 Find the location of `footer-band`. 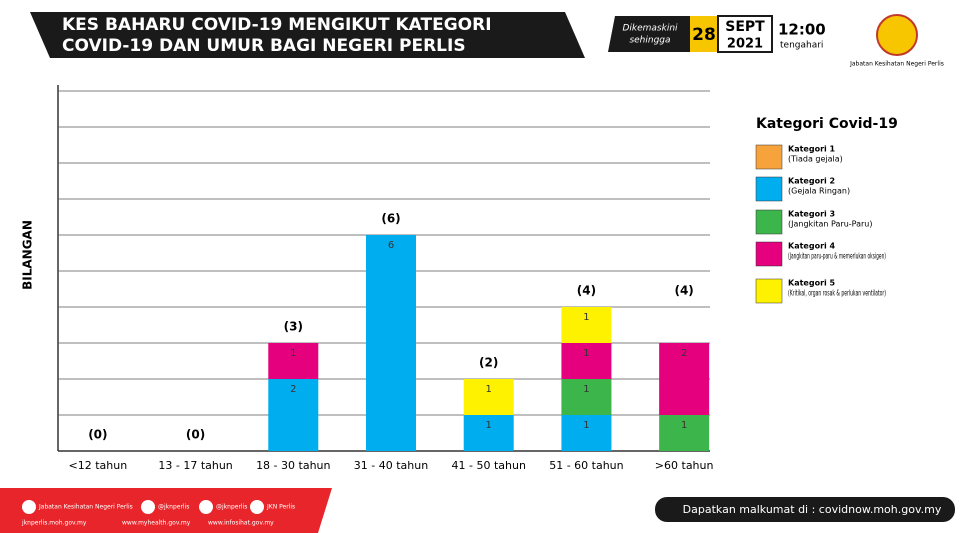

footer-band is located at coordinates (166, 510).